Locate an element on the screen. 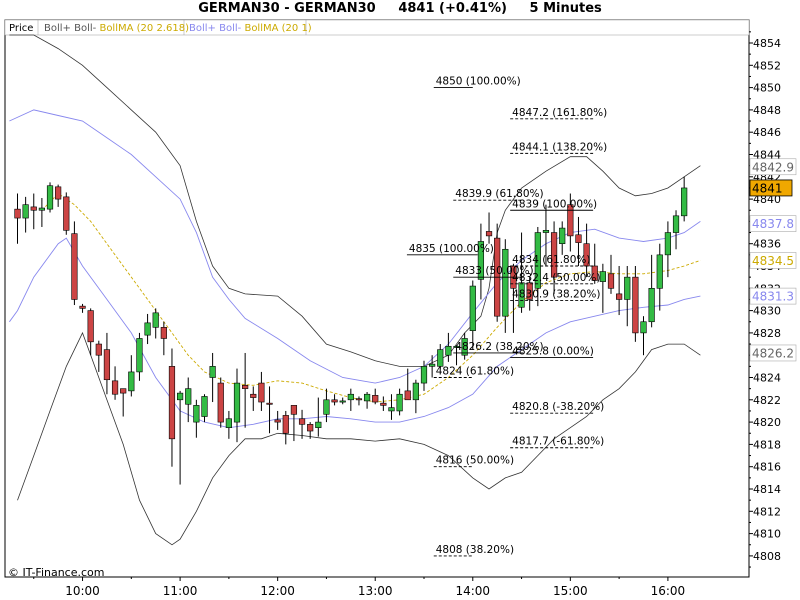  legend-boll-1: Boll+ Boll- BollMA (20 2.618) is located at coordinates (116, 28).